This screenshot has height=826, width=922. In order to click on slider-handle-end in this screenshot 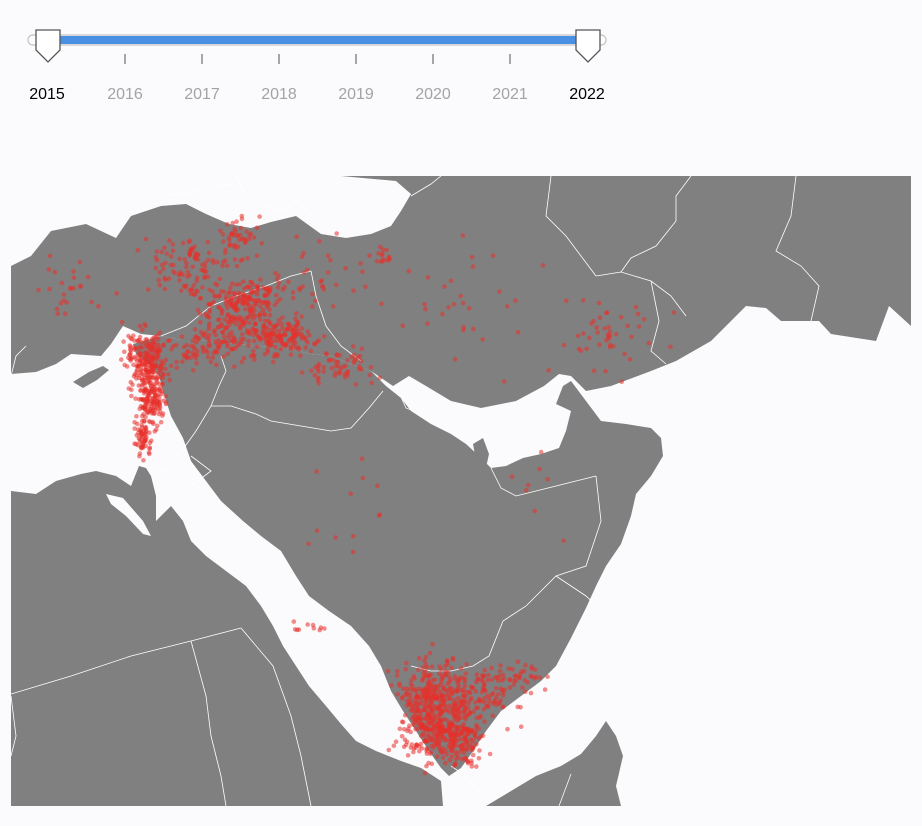, I will do `click(588, 46)`.